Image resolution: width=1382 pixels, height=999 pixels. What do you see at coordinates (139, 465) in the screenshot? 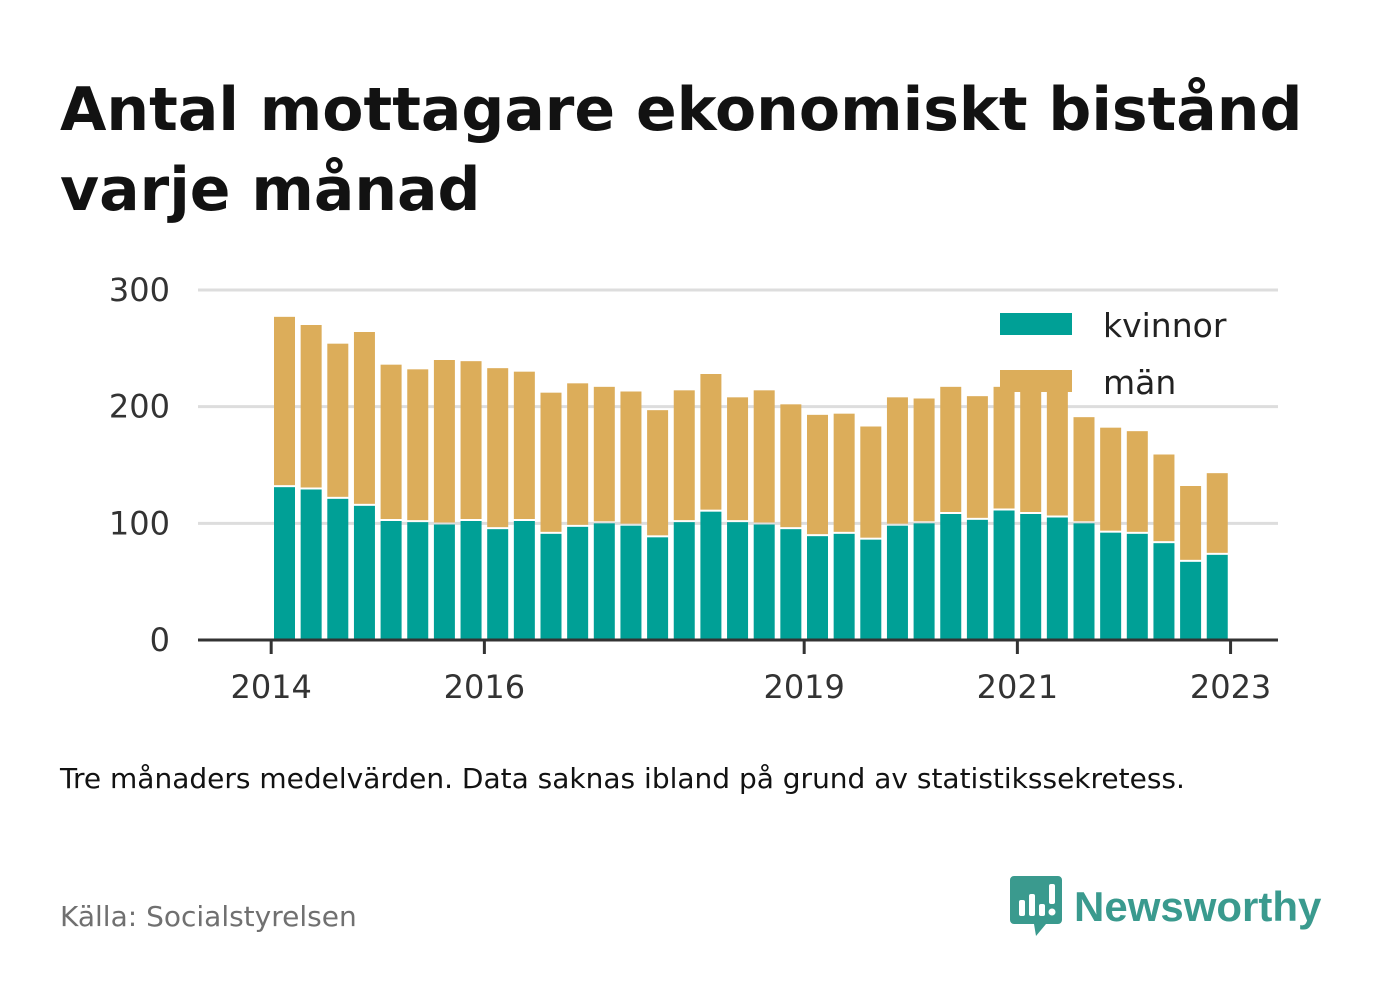
I see `y-axis-ticks: 0 100 200 300` at bounding box center [139, 465].